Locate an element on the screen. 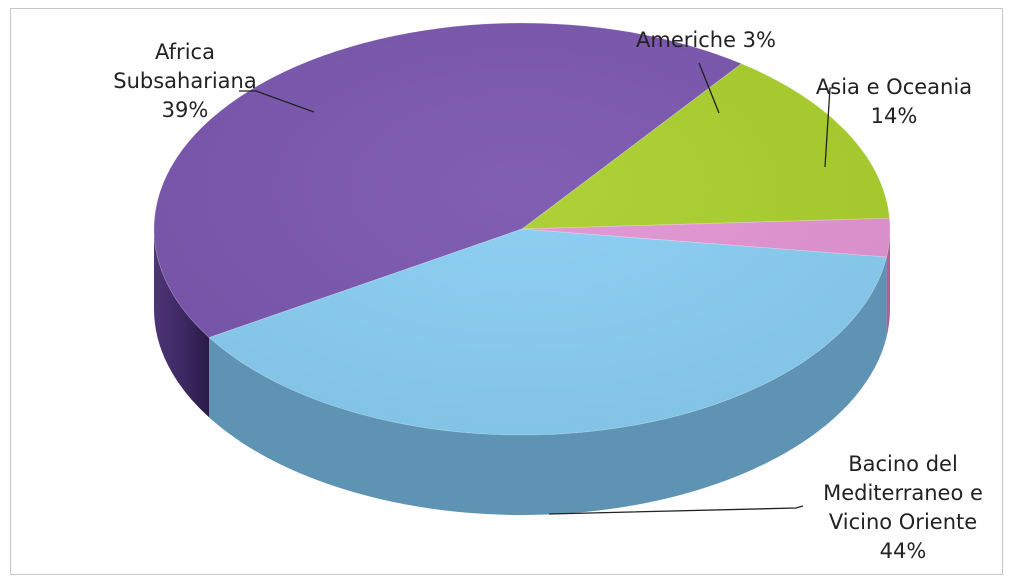  data-label: Asia e Oceania 14% is located at coordinates (894, 101).